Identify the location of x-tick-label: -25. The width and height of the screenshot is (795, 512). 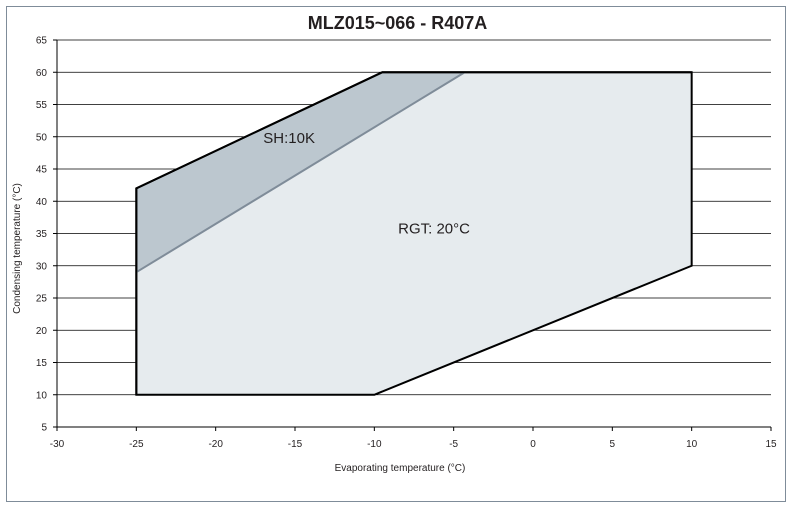
(136, 444).